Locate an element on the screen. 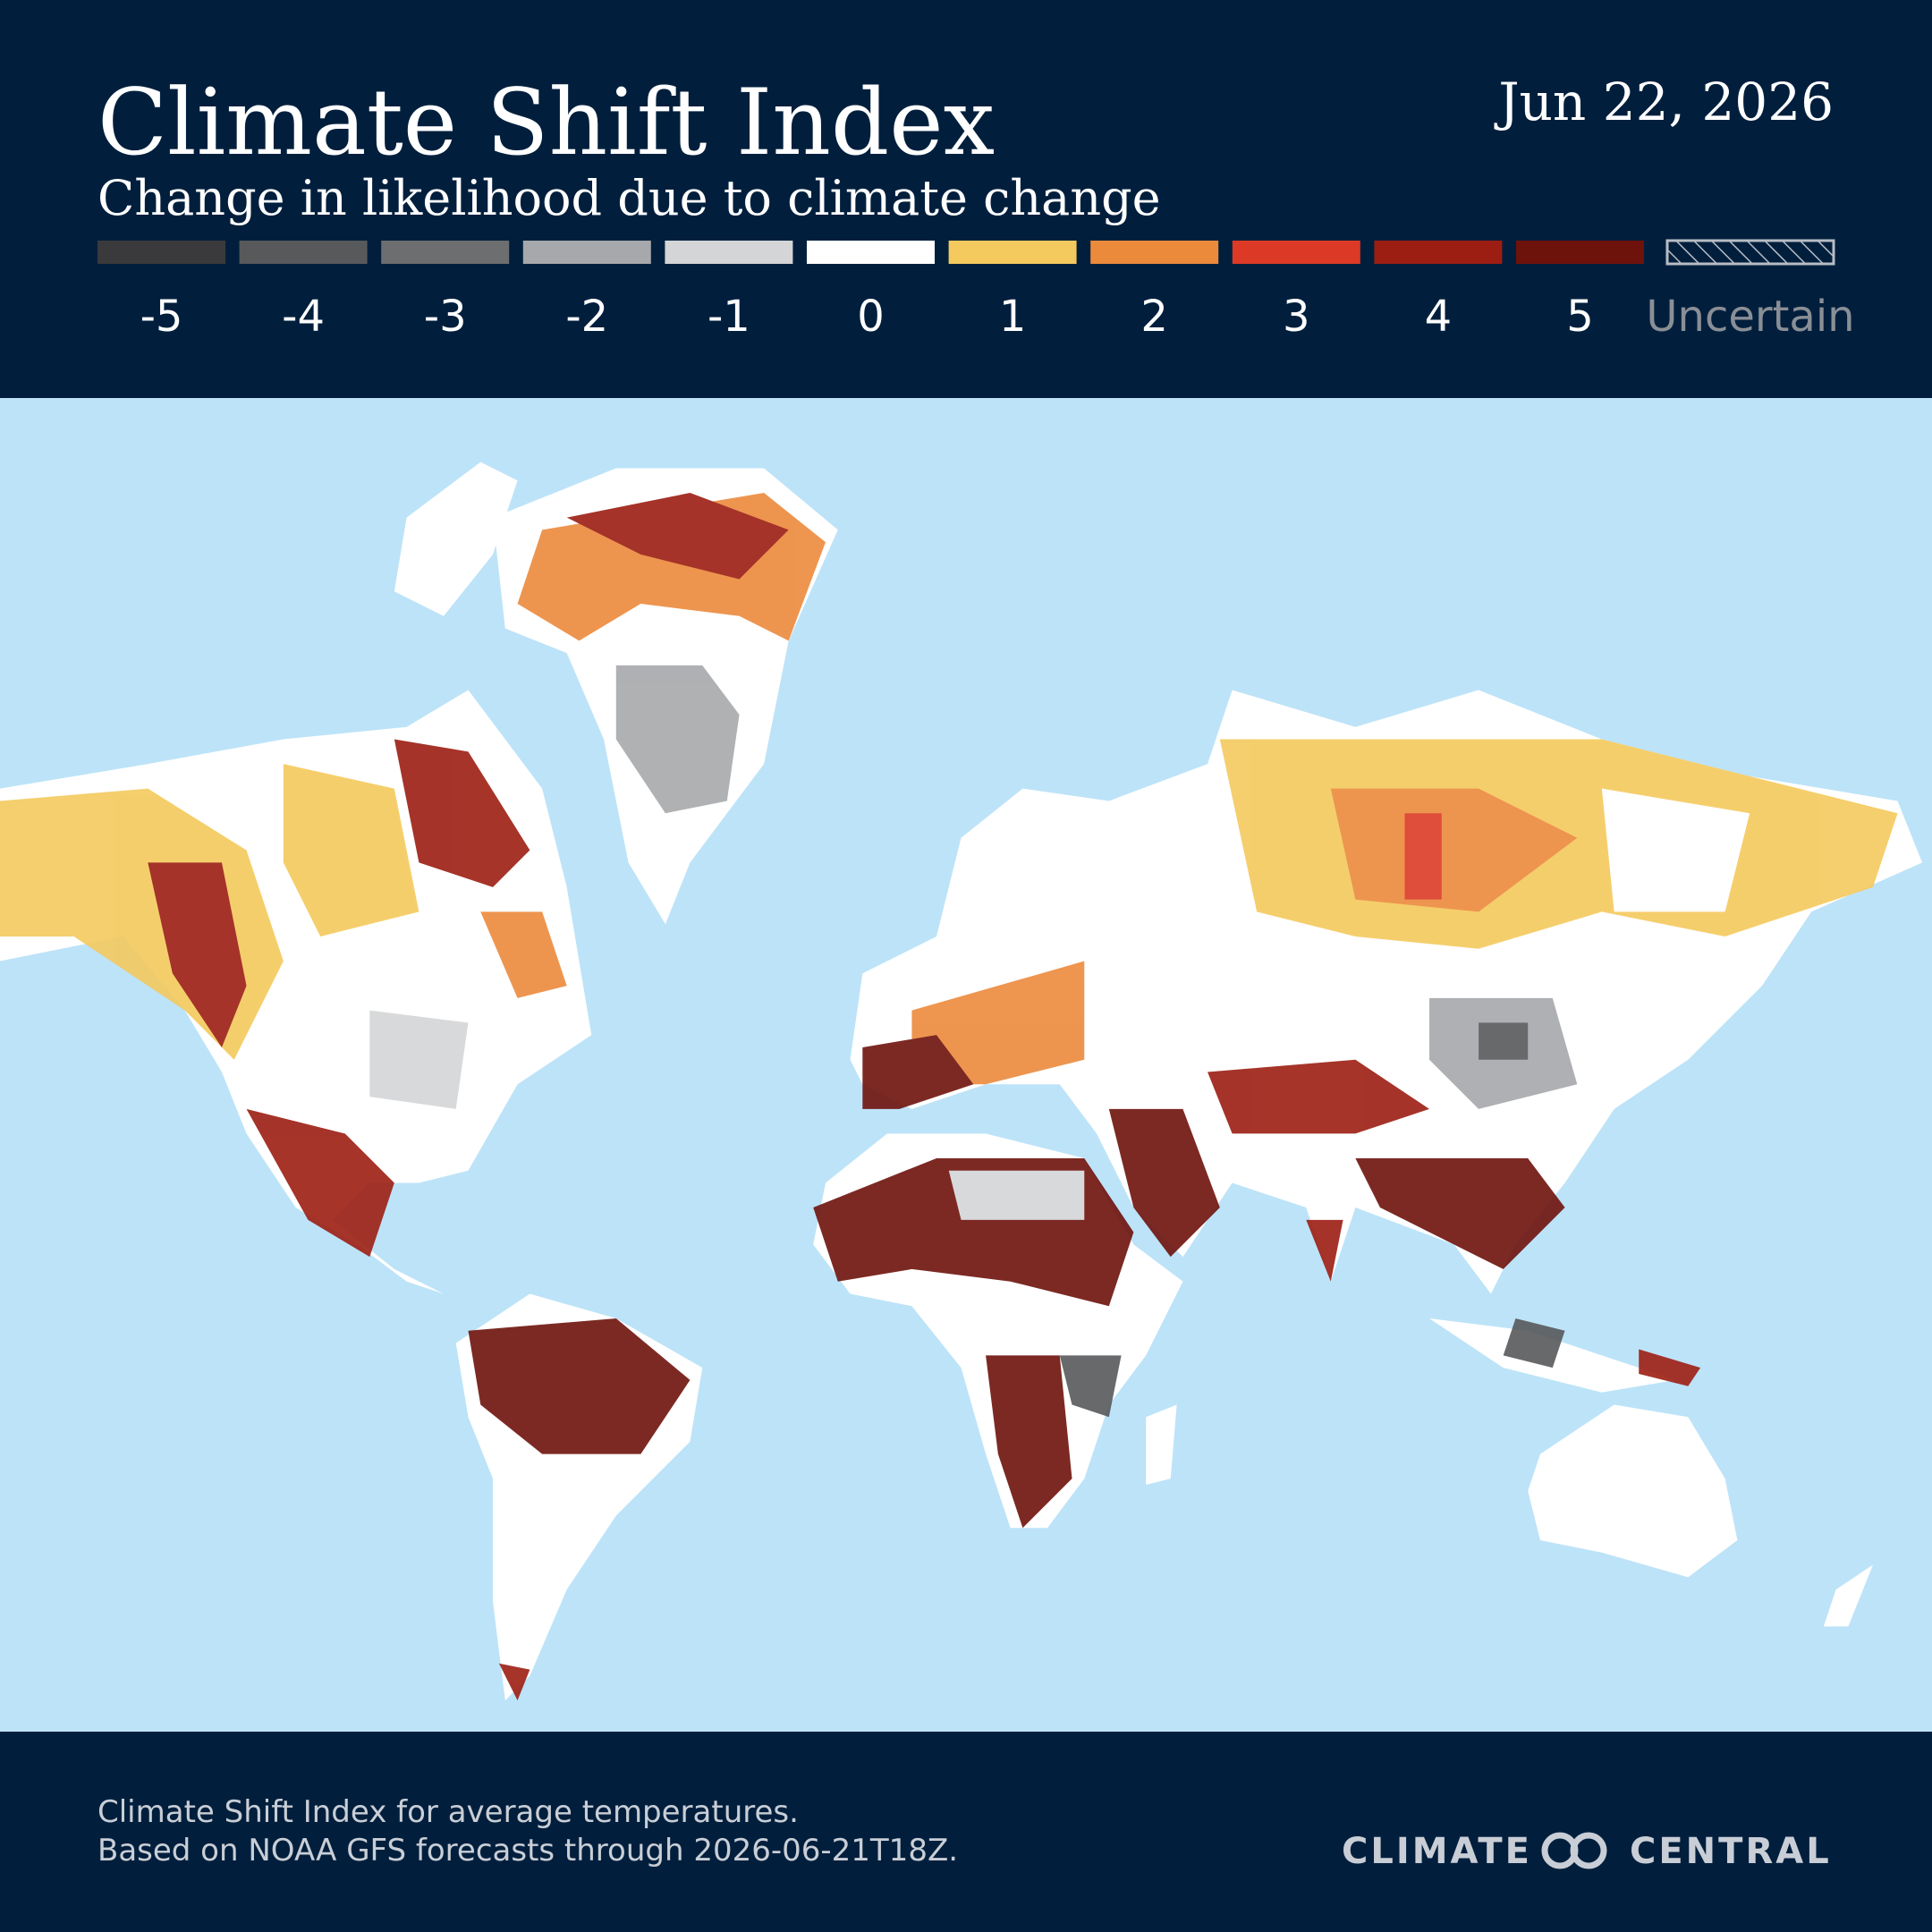 This screenshot has height=1932, width=1932. legend-label: -3 is located at coordinates (445, 317).